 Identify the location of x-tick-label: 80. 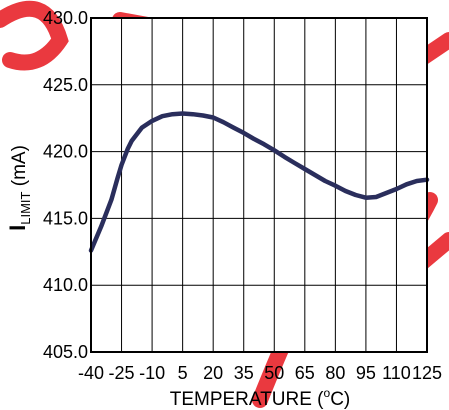
(335, 373).